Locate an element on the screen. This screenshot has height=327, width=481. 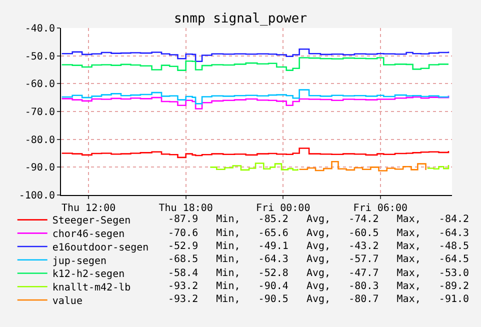
x-tick-label: Thu 18:00 is located at coordinates (185, 208).